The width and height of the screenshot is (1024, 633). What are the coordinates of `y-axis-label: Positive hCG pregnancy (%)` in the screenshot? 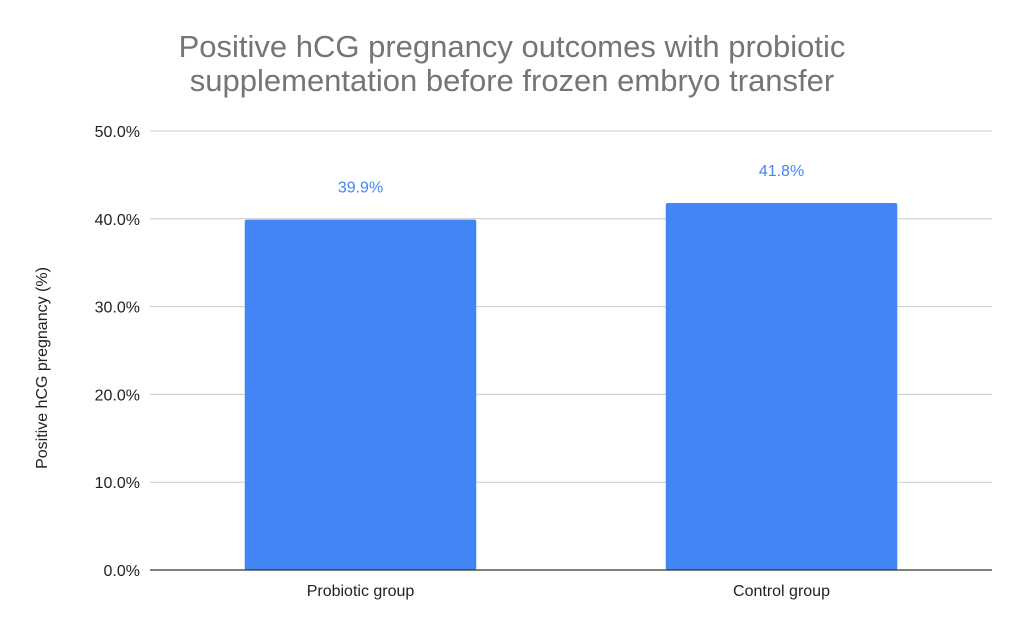 It's located at (42, 368).